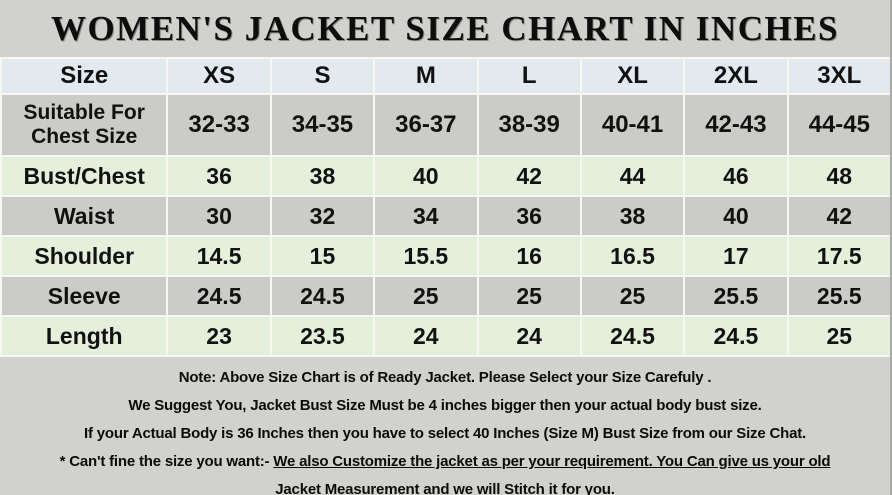 This screenshot has width=892, height=495. Describe the element at coordinates (322, 125) in the screenshot. I see `size-value-cell: 34-35` at that location.